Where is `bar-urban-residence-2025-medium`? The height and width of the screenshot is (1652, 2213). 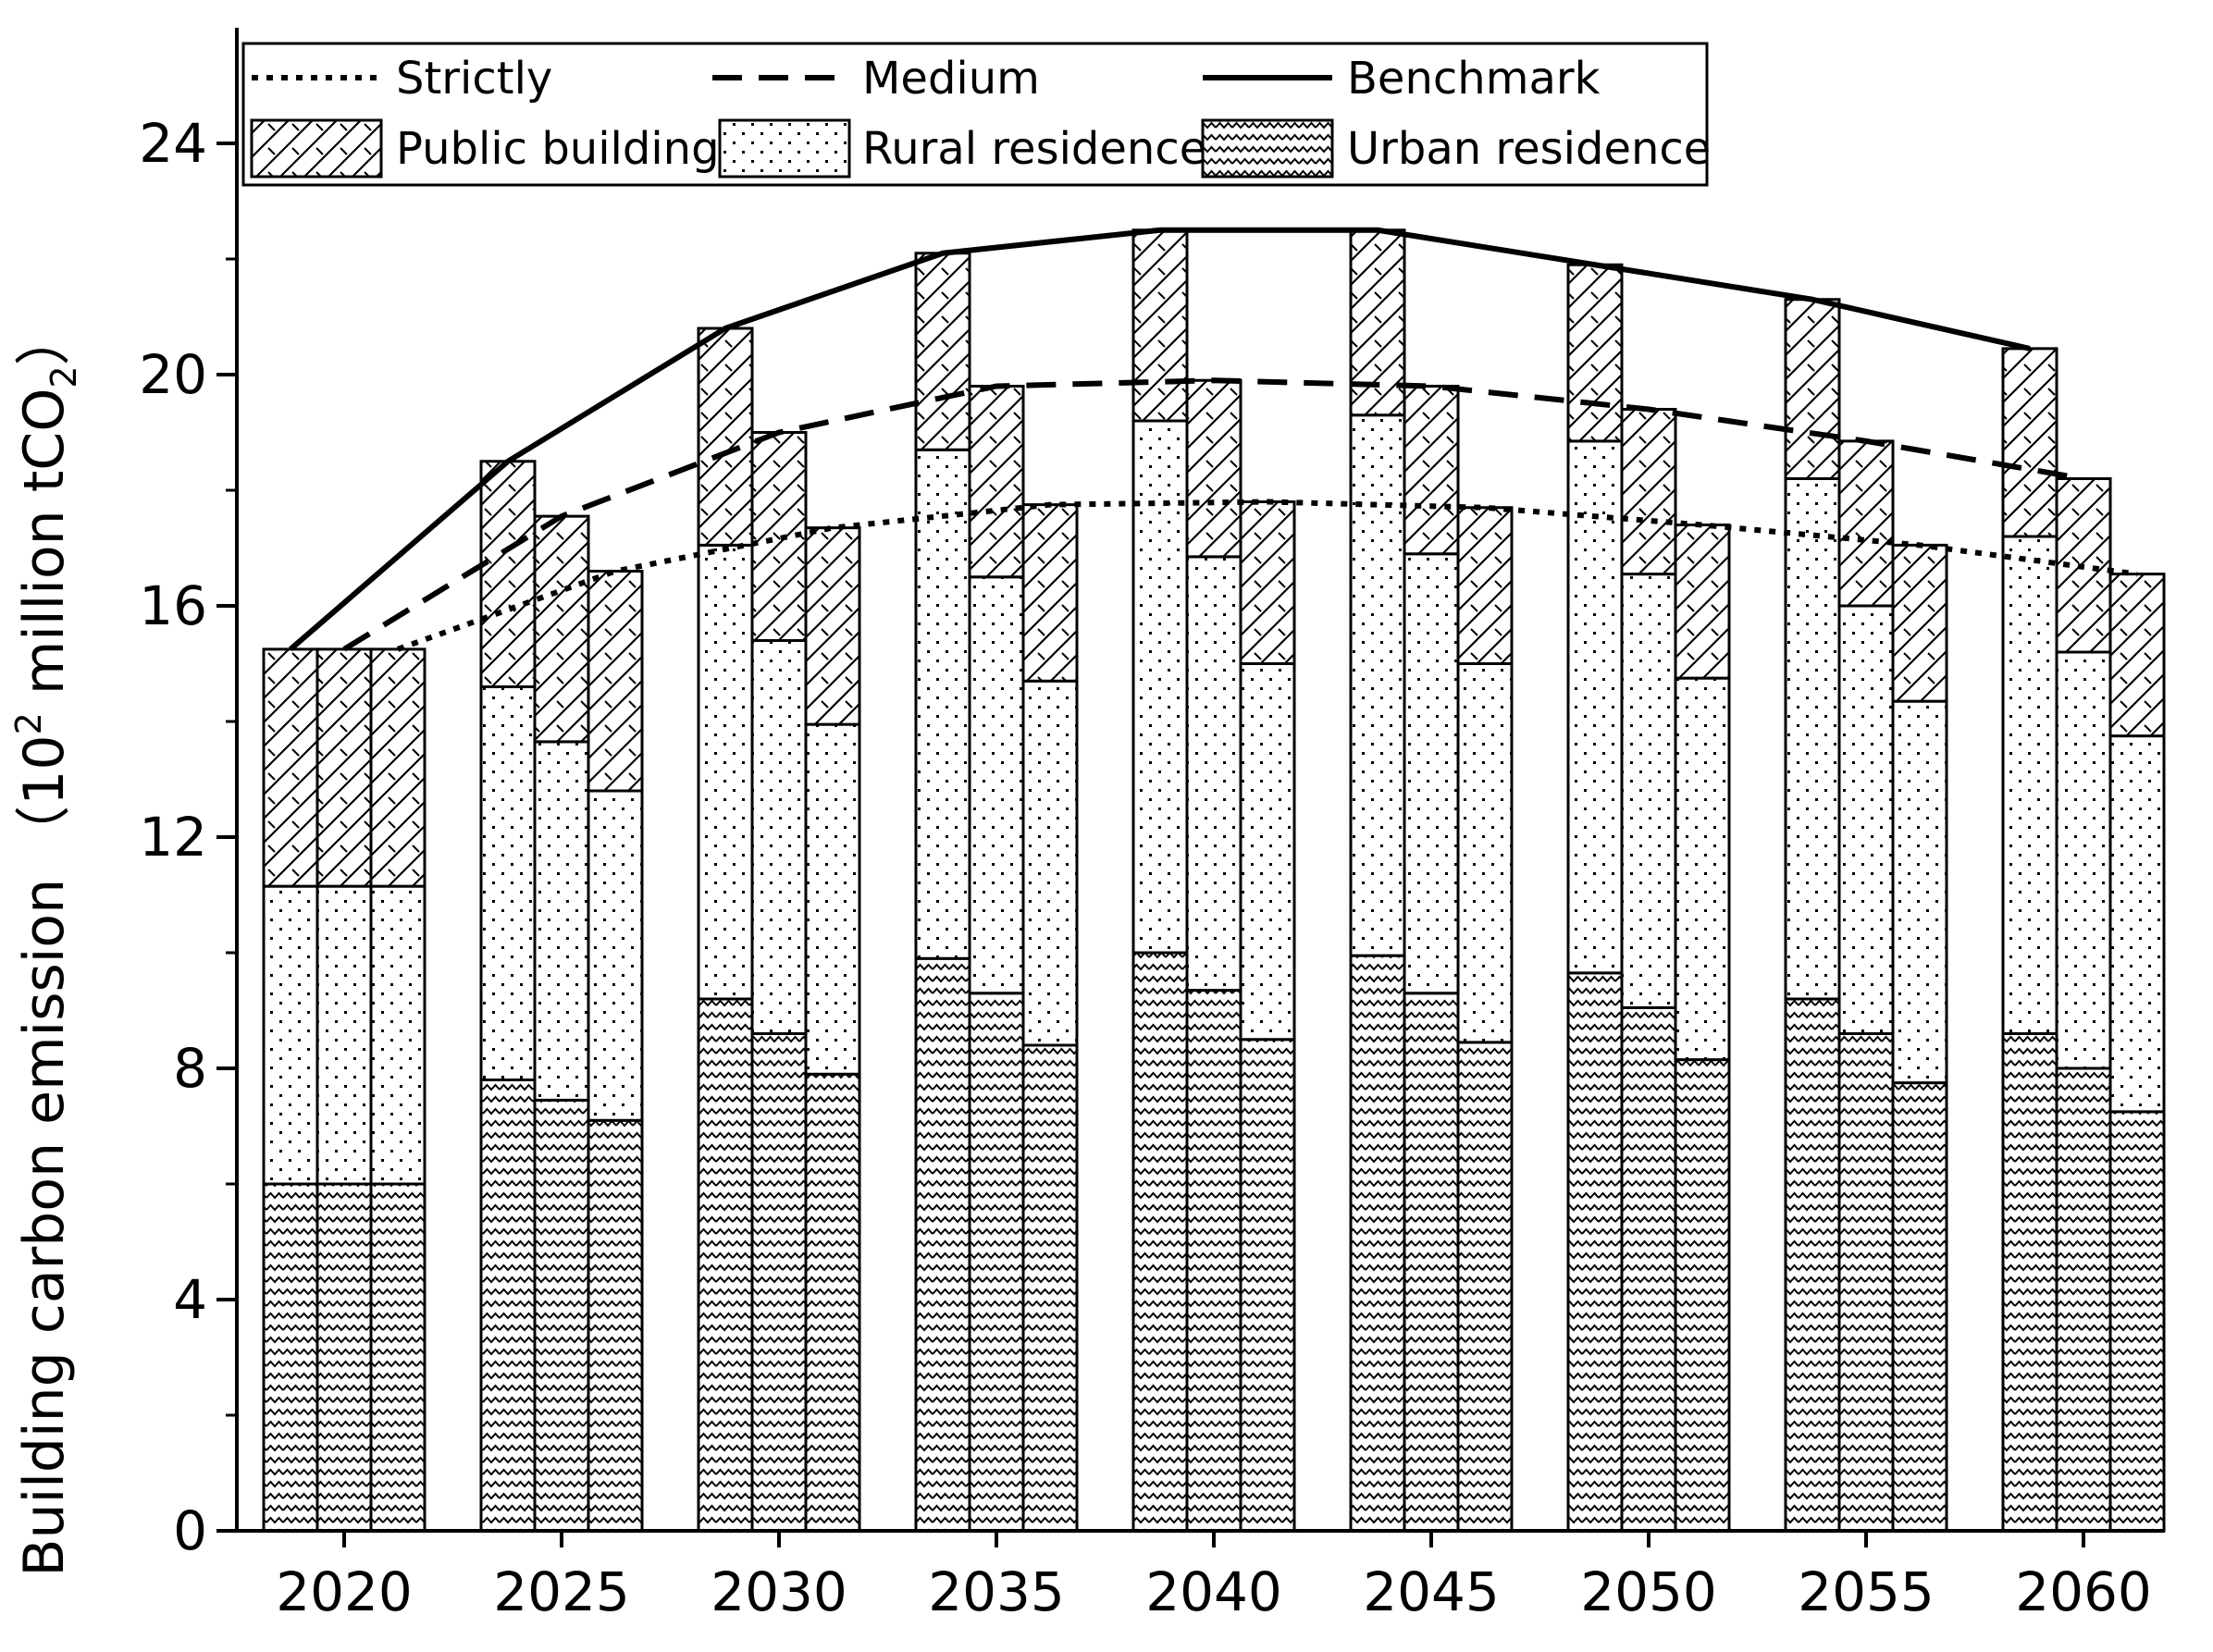
bar-urban-residence-2025-medium is located at coordinates (561, 1315).